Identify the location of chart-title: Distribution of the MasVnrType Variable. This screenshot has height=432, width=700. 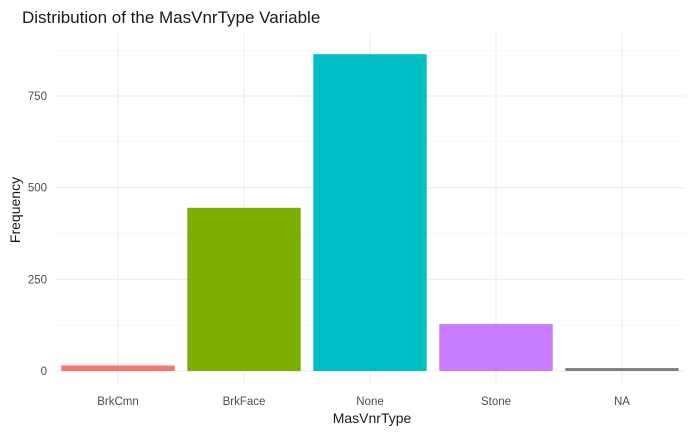
(171, 17).